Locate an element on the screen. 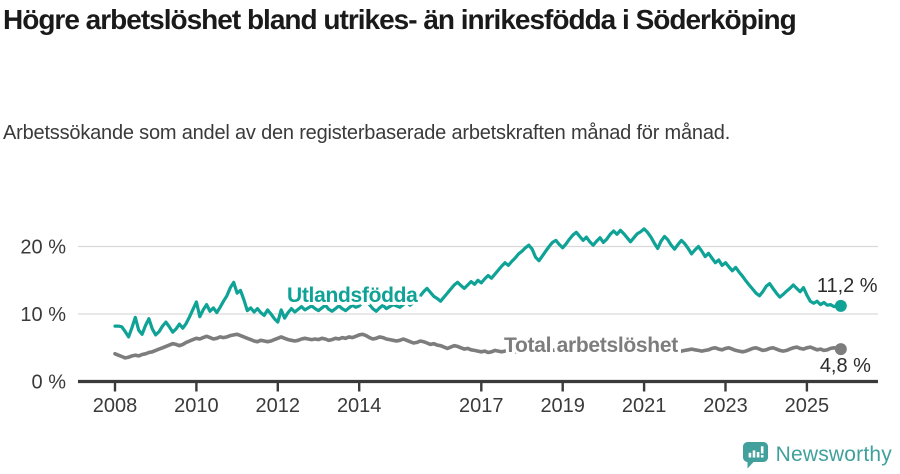  series-end-markers: 11,2 % 4,8 % is located at coordinates (847, 326).